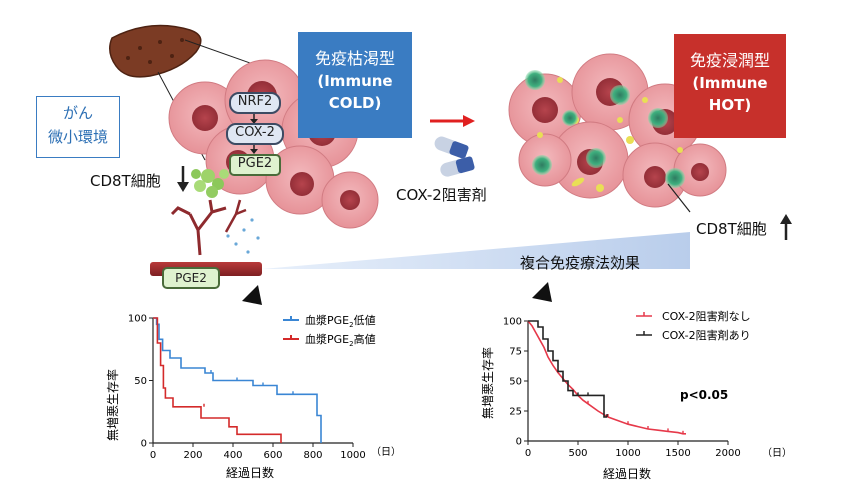 The width and height of the screenshot is (853, 495). Describe the element at coordinates (706, 316) in the screenshot. I see `chart2-legend-without: COX-2阻害剤なし` at that location.